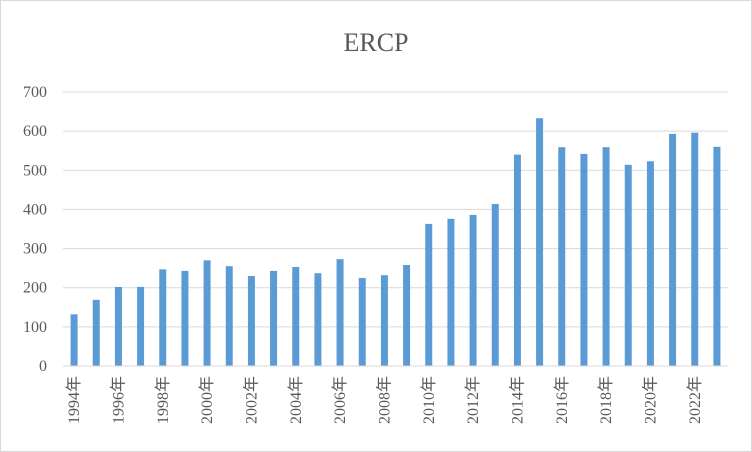 The width and height of the screenshot is (752, 452). What do you see at coordinates (340, 400) in the screenshot?
I see `x-tick-label: 2006年` at bounding box center [340, 400].